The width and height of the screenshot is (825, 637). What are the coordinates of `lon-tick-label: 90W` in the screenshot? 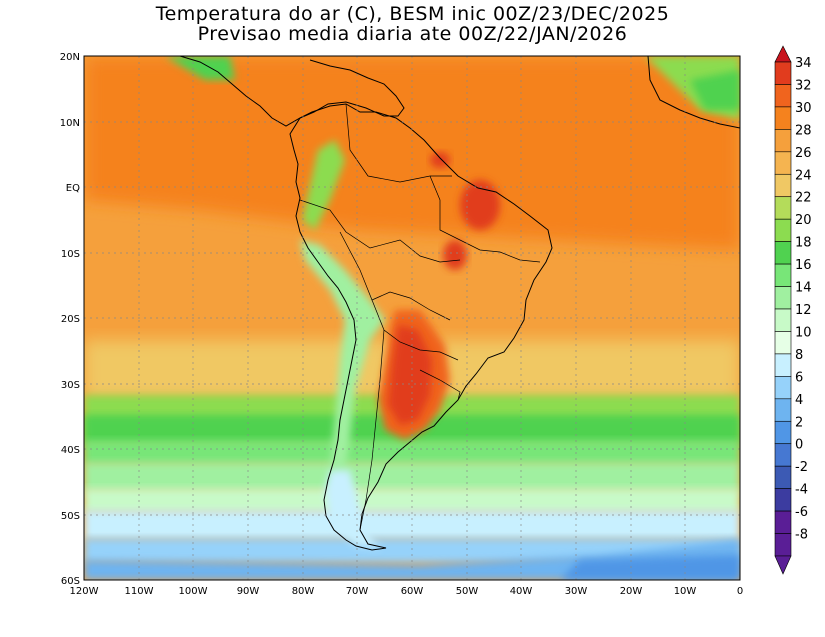 It's located at (248, 591).